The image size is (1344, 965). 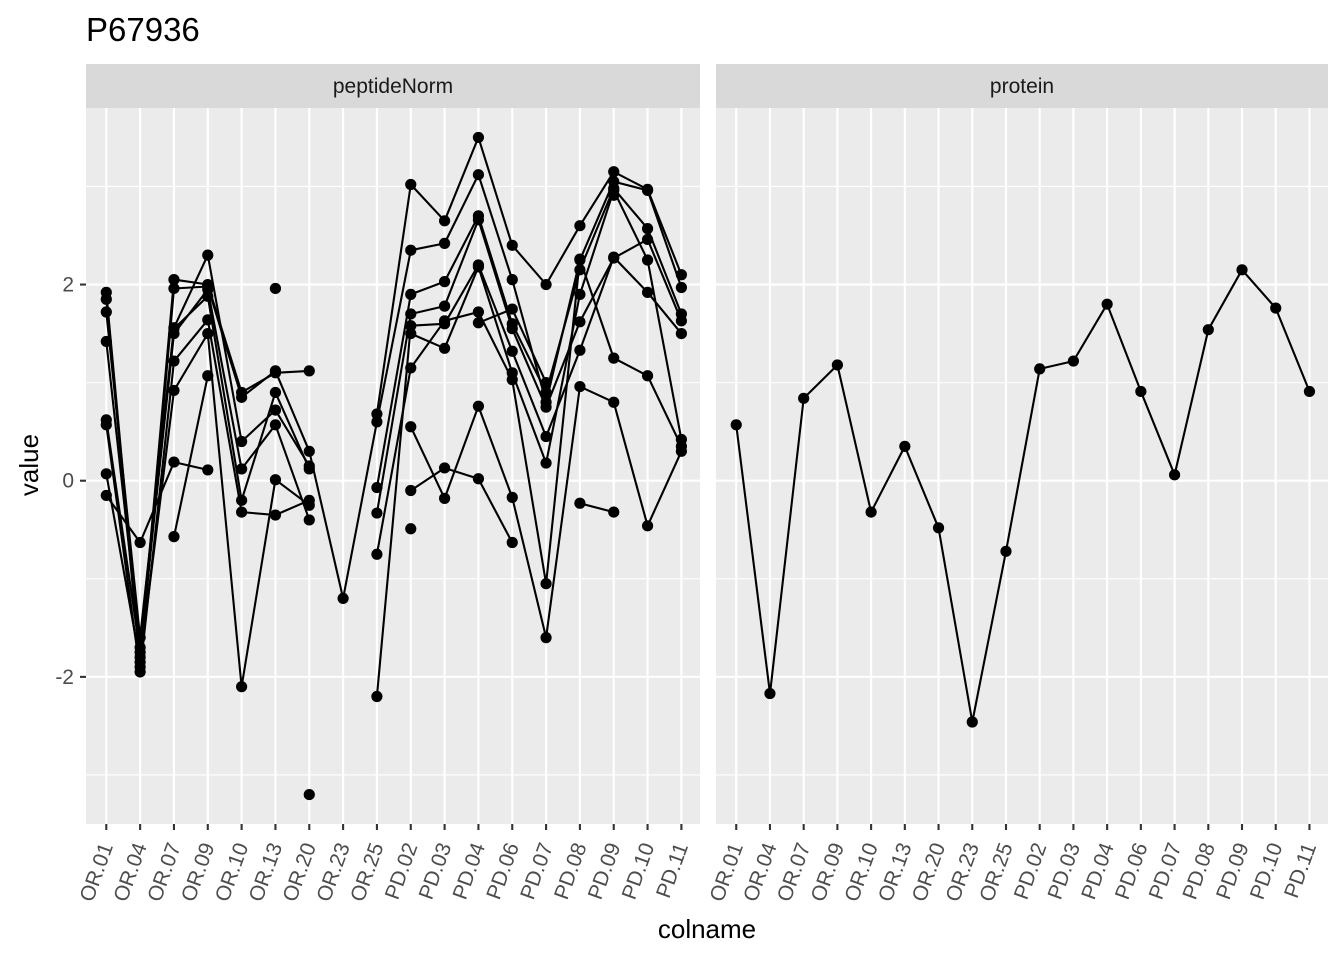 What do you see at coordinates (70, 481) in the screenshot?
I see `y-axis: -2 0 2` at bounding box center [70, 481].